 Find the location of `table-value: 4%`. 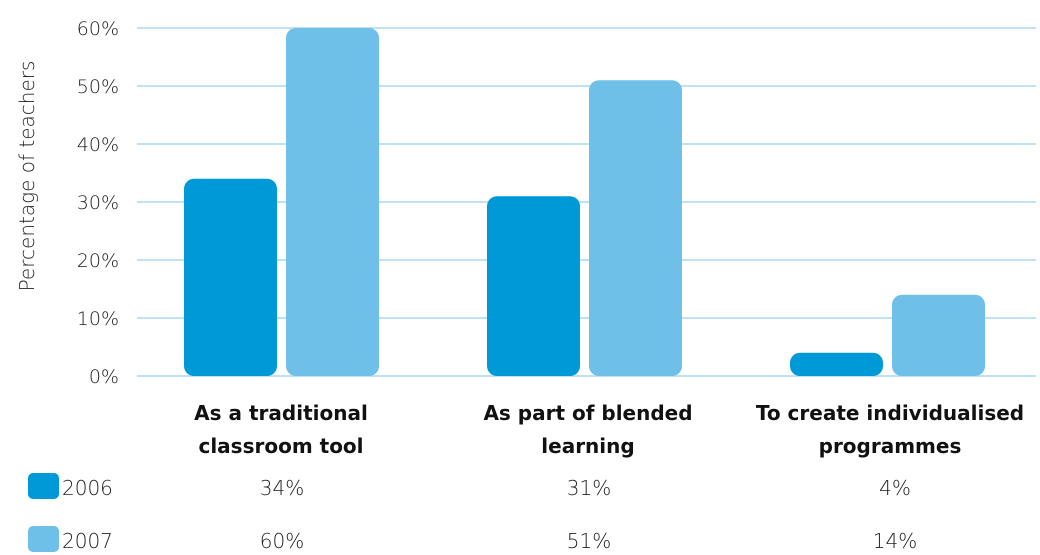

table-value: 4% is located at coordinates (895, 488).